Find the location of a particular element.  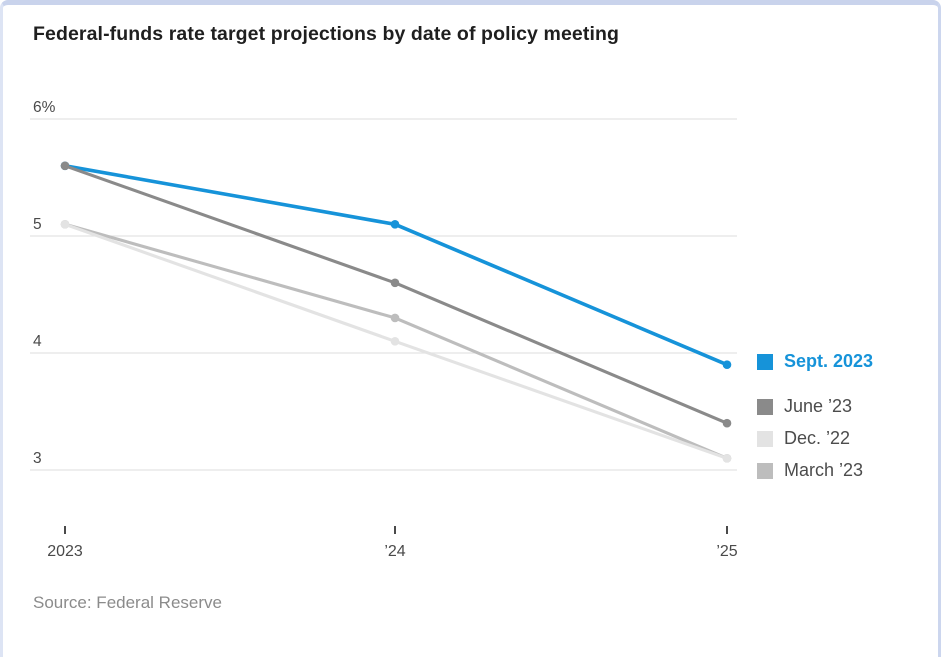

chart-legend: Sept. 2023 June ’23 Dec. ’22 March ’23 is located at coordinates (815, 421).